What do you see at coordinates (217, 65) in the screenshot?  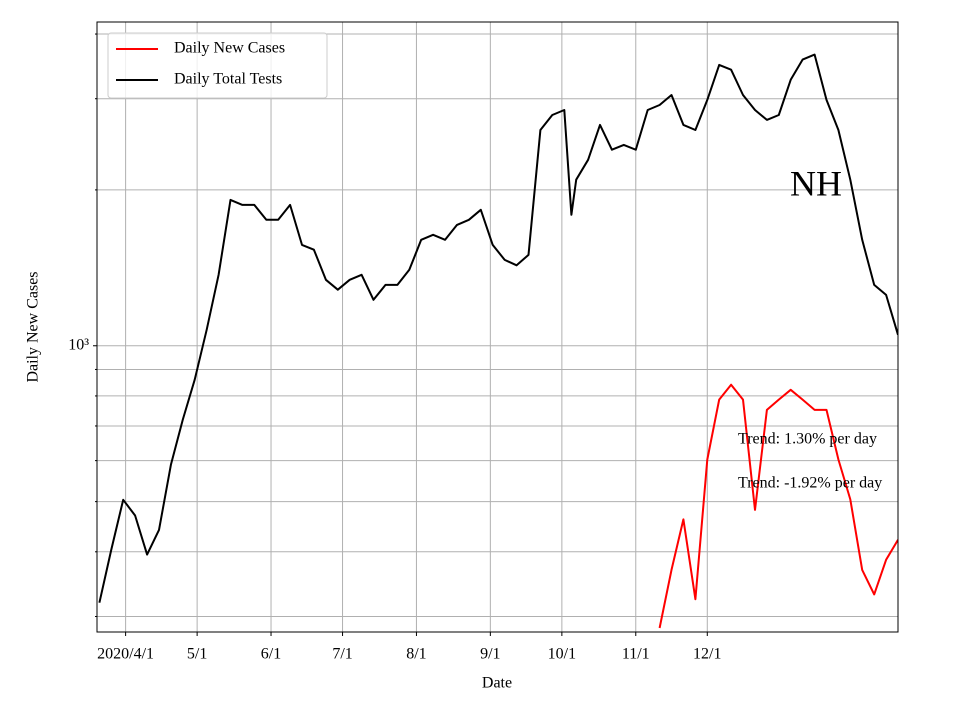 I see `legend-box` at bounding box center [217, 65].